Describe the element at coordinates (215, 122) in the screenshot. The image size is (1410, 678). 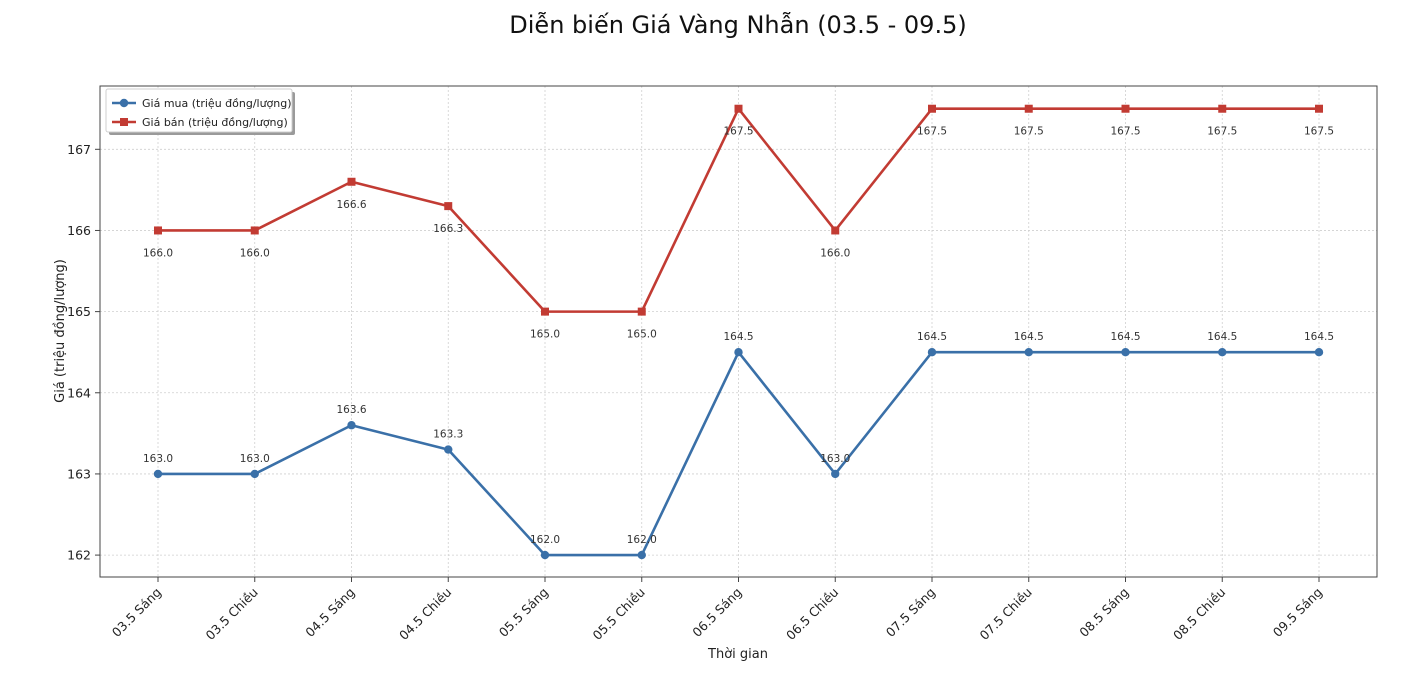
I see `legend-label: Giá bán (triệu đồng/lượng)` at that location.